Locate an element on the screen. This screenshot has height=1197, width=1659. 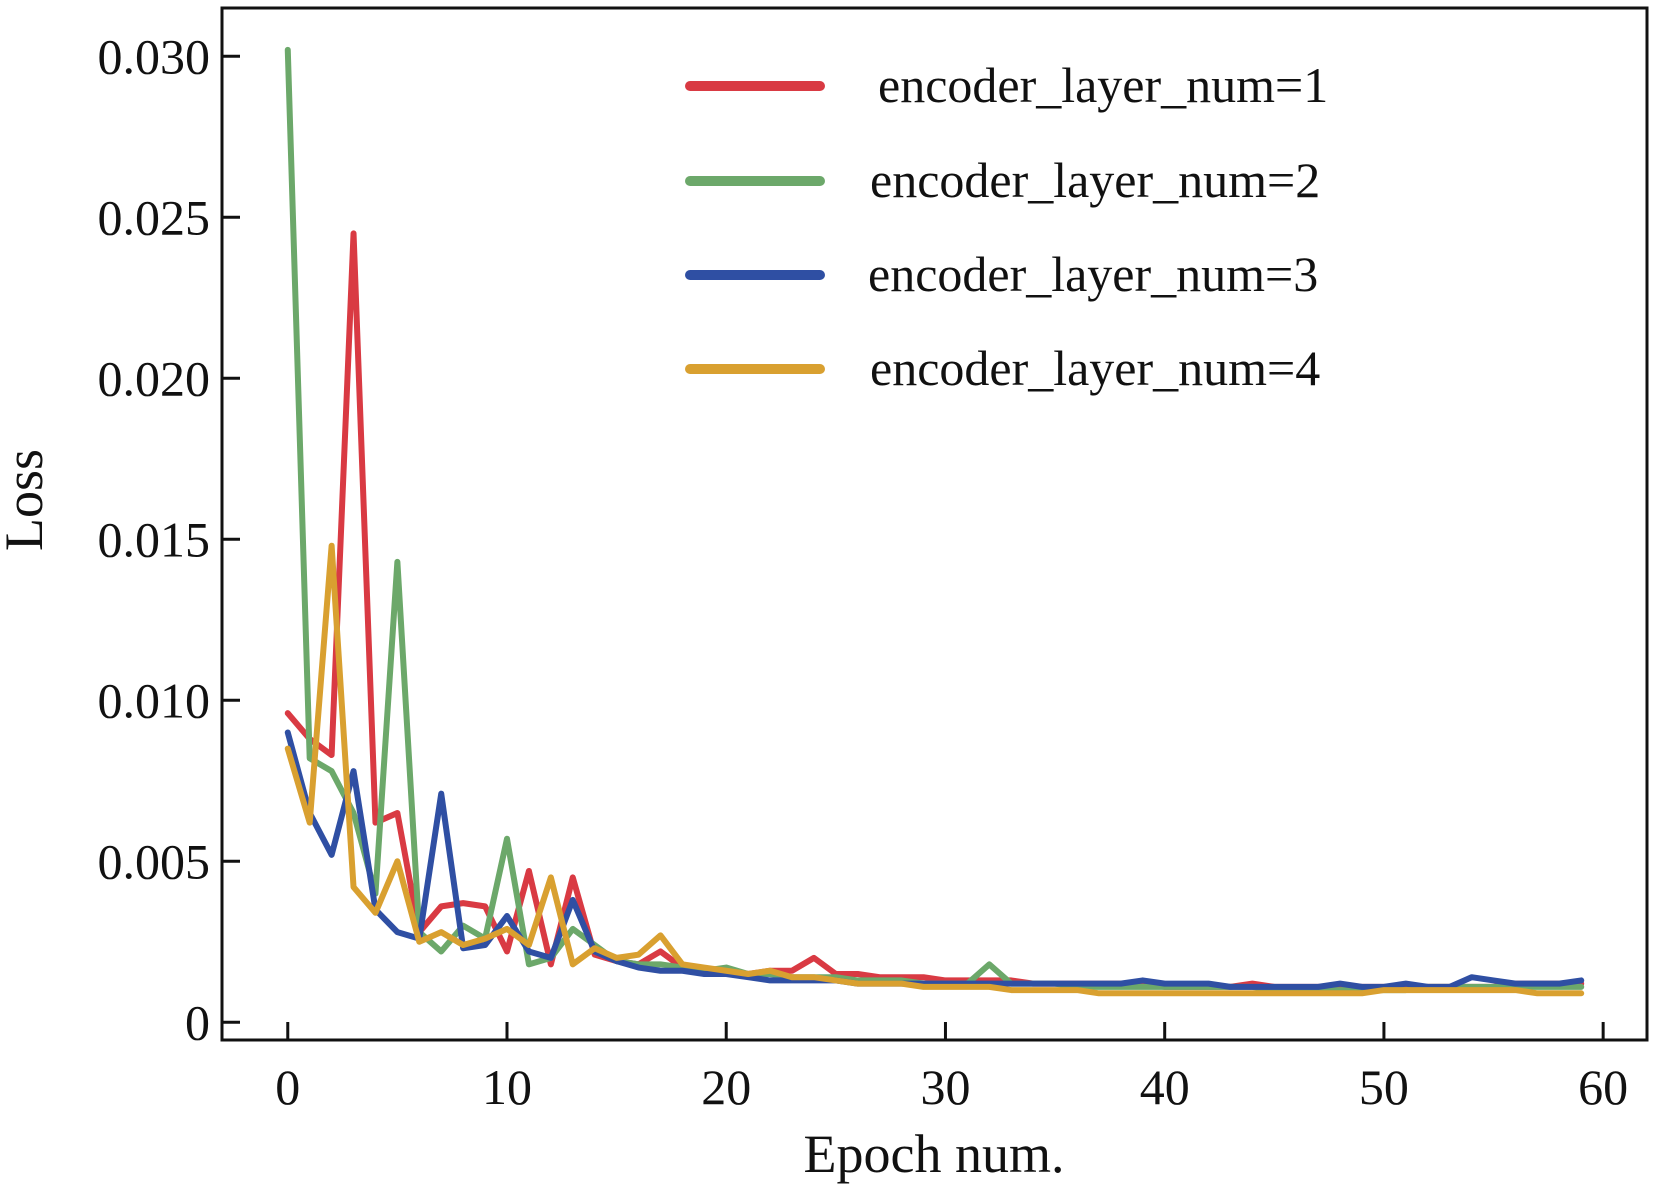
legend-label-series-3: encoder_layer_num=3 is located at coordinates (1093, 274).